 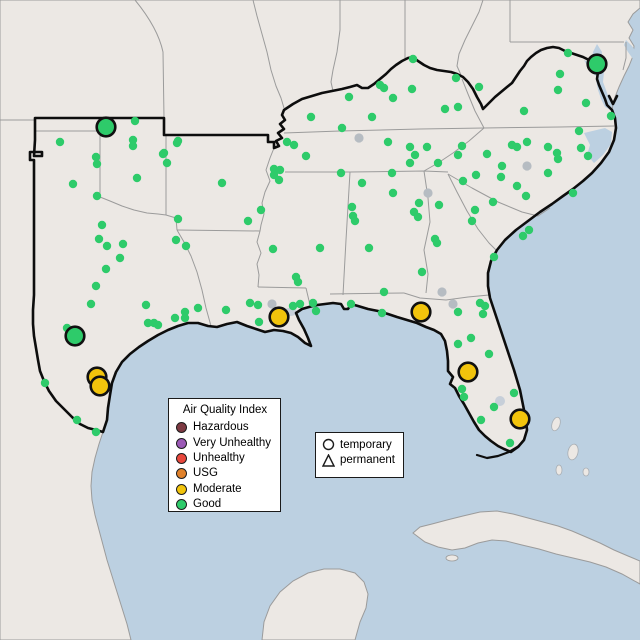 What do you see at coordinates (207, 504) in the screenshot?
I see `legend-label: Good` at bounding box center [207, 504].